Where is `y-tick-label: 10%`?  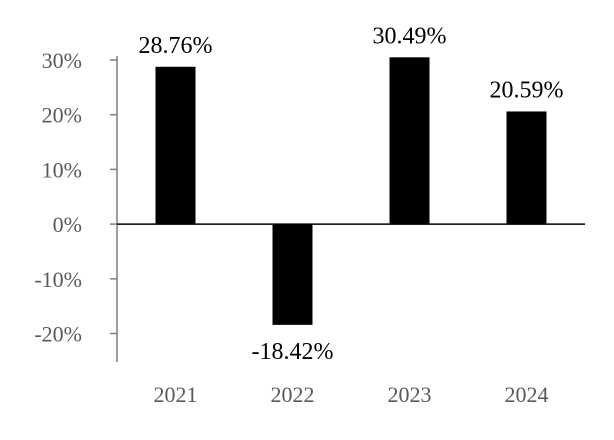
y-tick-label: 10% is located at coordinates (62, 169).